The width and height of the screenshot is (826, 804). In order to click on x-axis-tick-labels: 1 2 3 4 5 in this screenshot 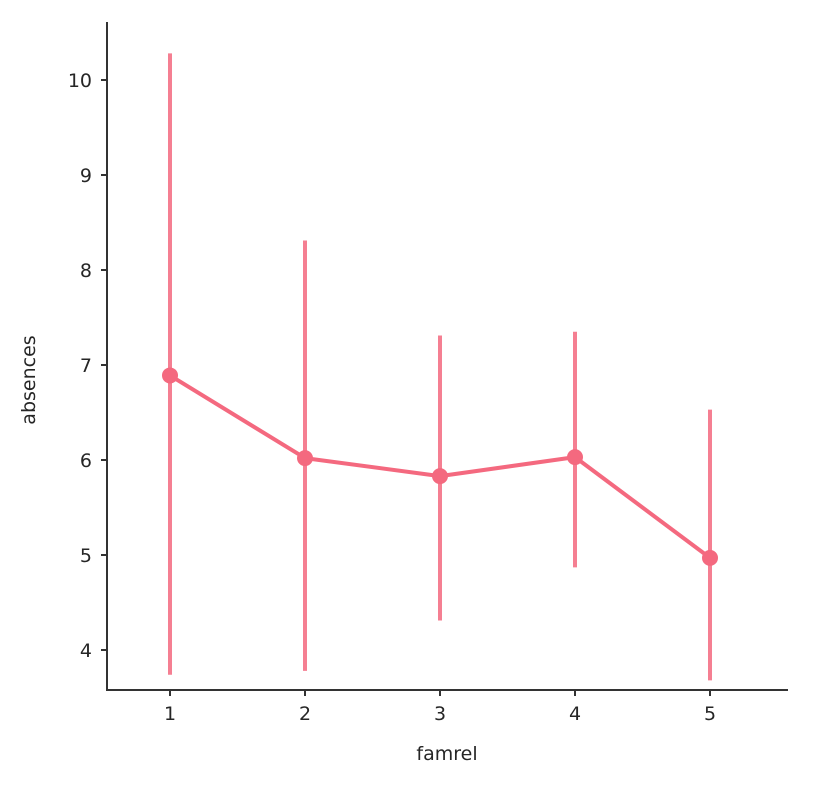, I will do `click(440, 714)`.